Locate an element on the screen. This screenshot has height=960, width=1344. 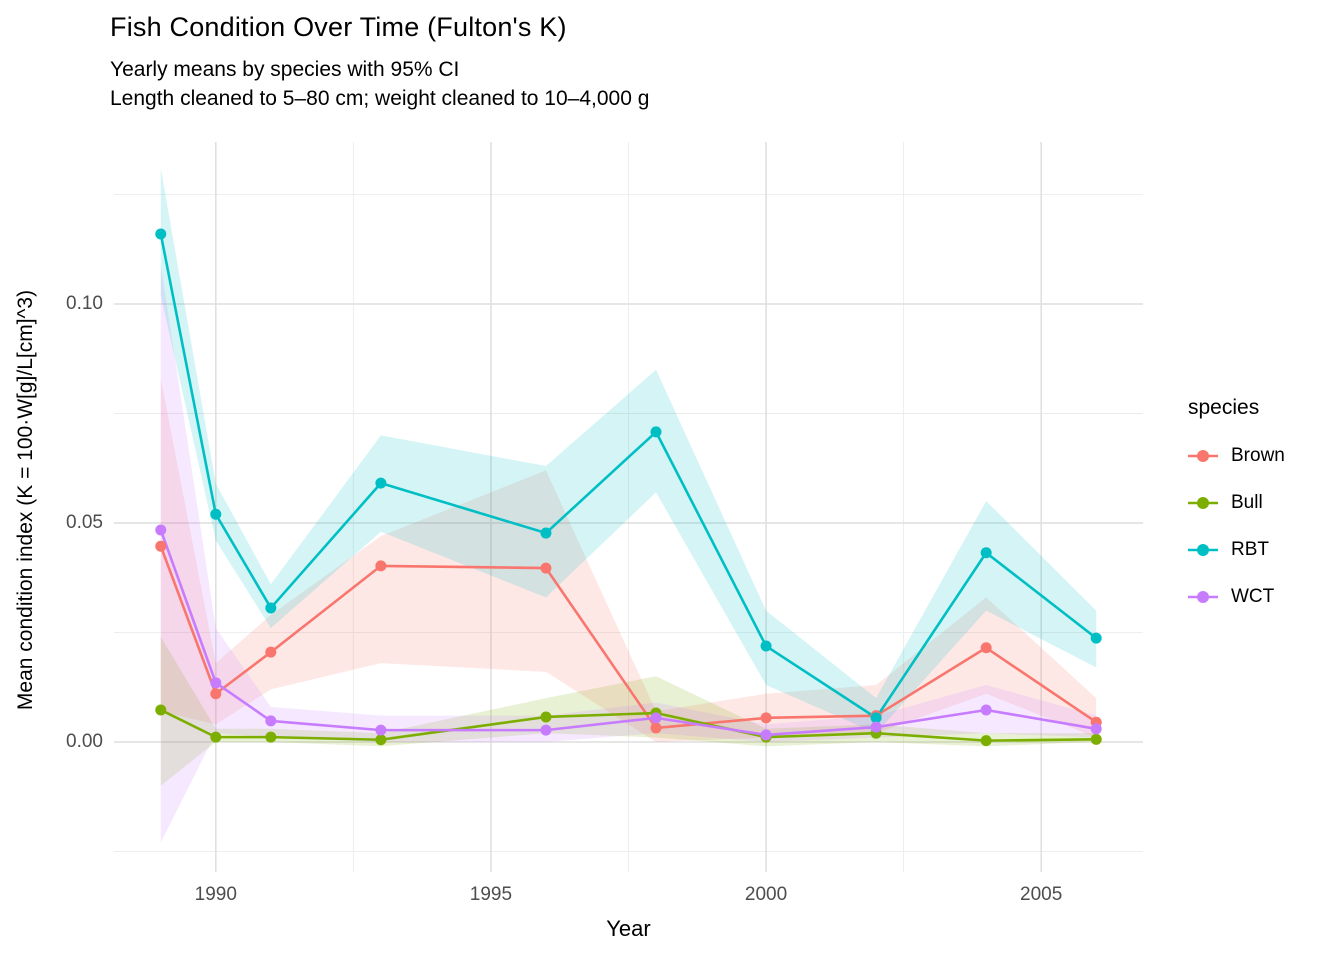
point-Bull-1991 is located at coordinates (271, 737).